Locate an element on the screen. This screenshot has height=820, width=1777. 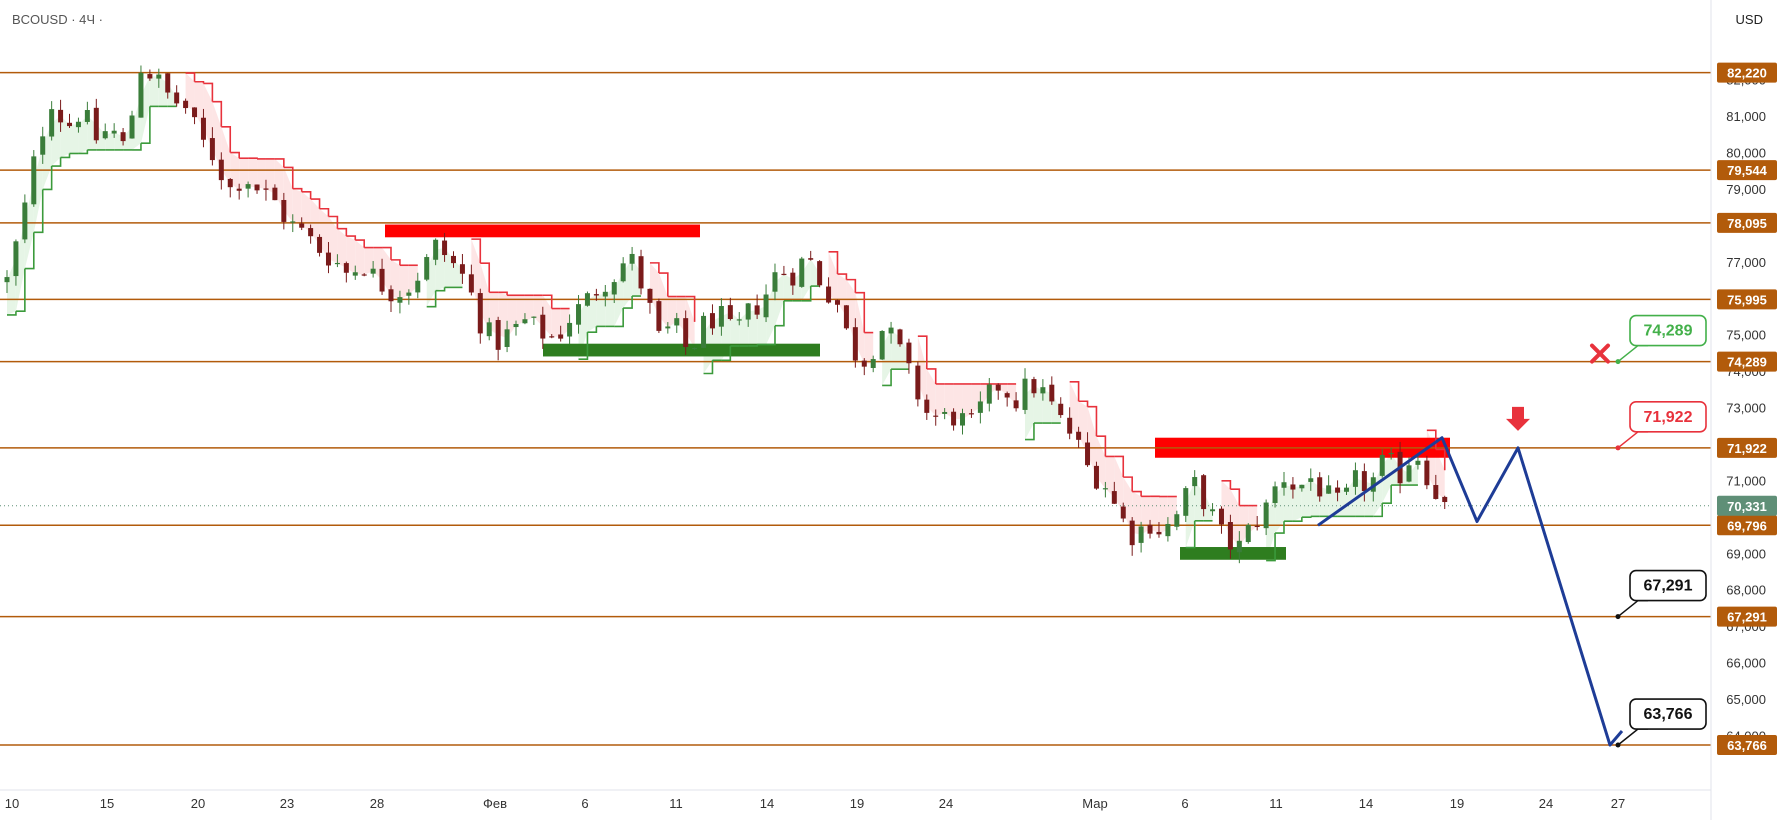
x-tick-label: 27 is located at coordinates (1618, 803).